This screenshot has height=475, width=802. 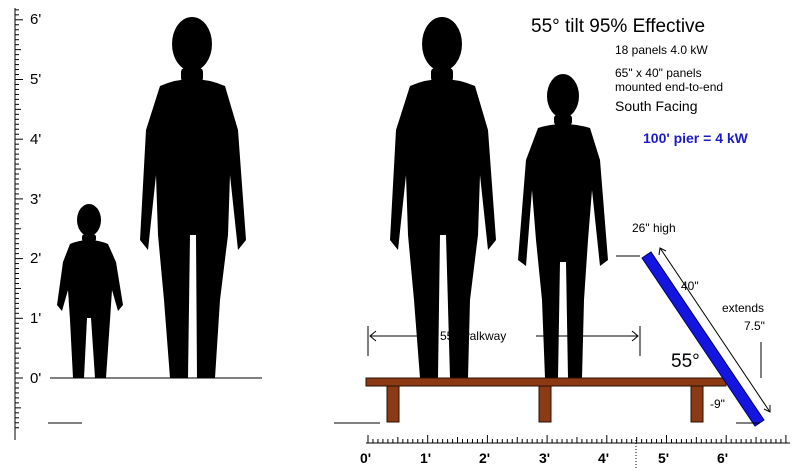 What do you see at coordinates (618, 26) in the screenshot?
I see `diagram-title: 55° tilt 95% Effective` at bounding box center [618, 26].